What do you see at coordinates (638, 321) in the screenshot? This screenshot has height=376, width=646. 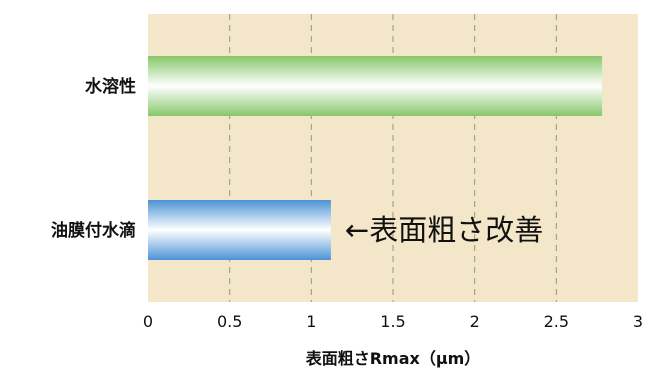 I see `x-tick-label: 3` at bounding box center [638, 321].